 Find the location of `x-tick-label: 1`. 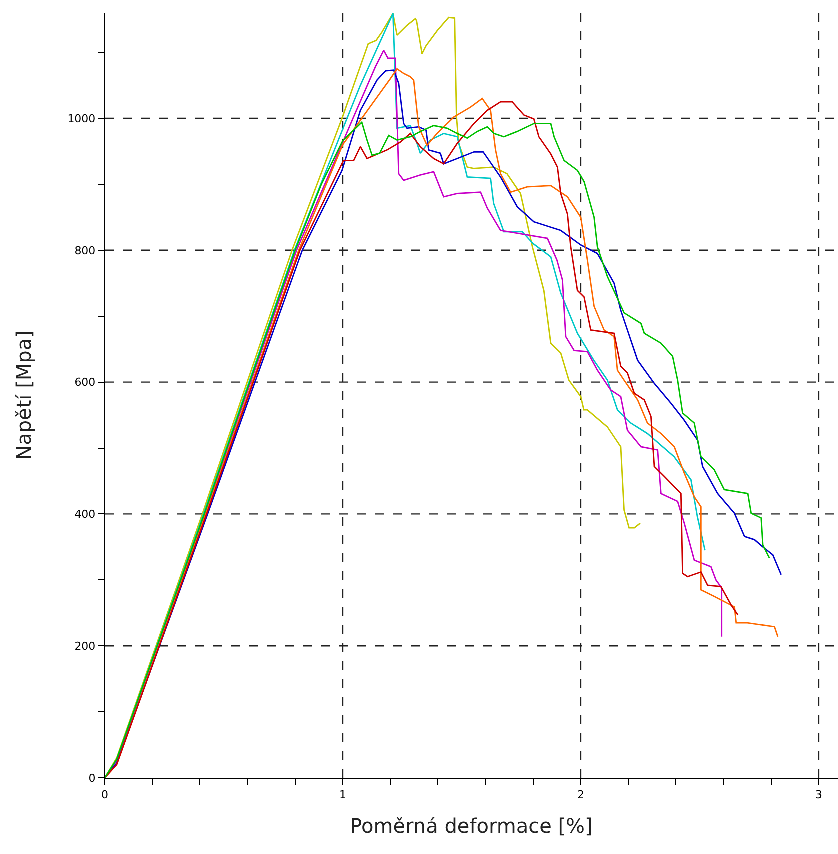

x-tick-label: 1 is located at coordinates (342, 795).